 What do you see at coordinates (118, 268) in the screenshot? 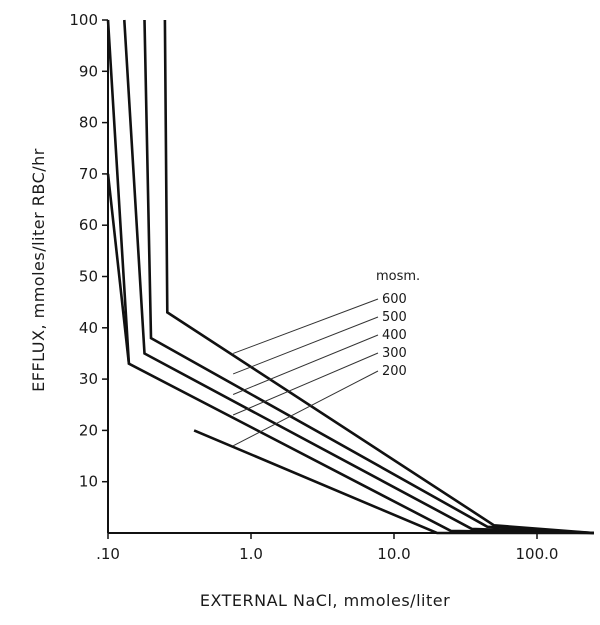
I see `series-line-segment` at bounding box center [118, 268].